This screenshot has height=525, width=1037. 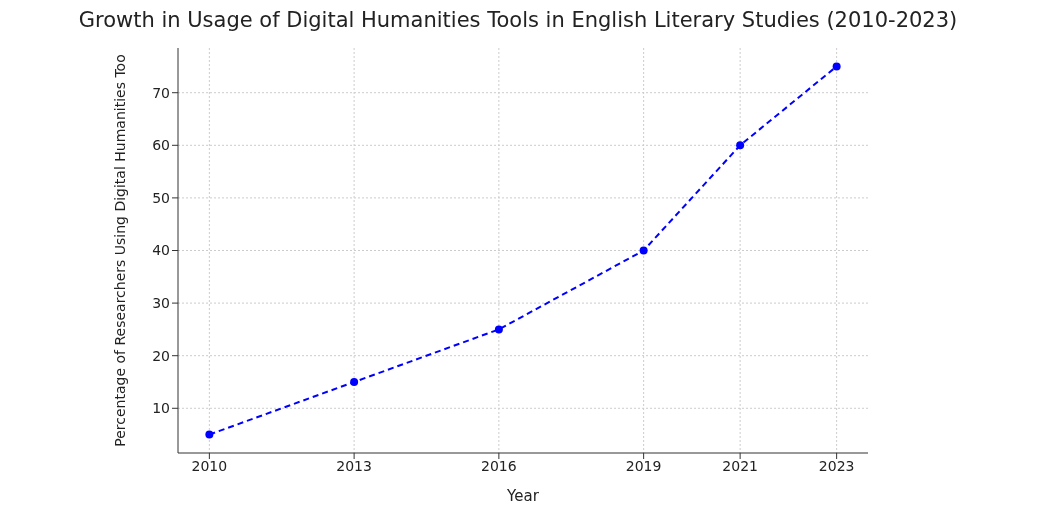 What do you see at coordinates (161, 355) in the screenshot?
I see `y-tick-label: 20` at bounding box center [161, 355].